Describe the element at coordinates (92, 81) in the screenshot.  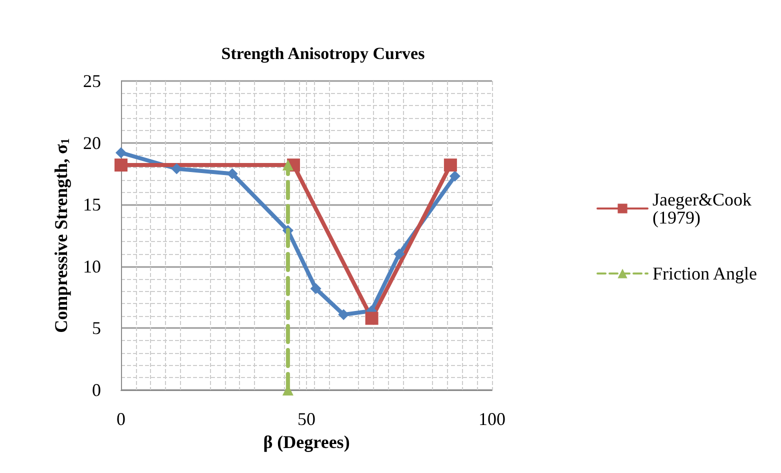
I see `y-tick-label: 25` at that location.